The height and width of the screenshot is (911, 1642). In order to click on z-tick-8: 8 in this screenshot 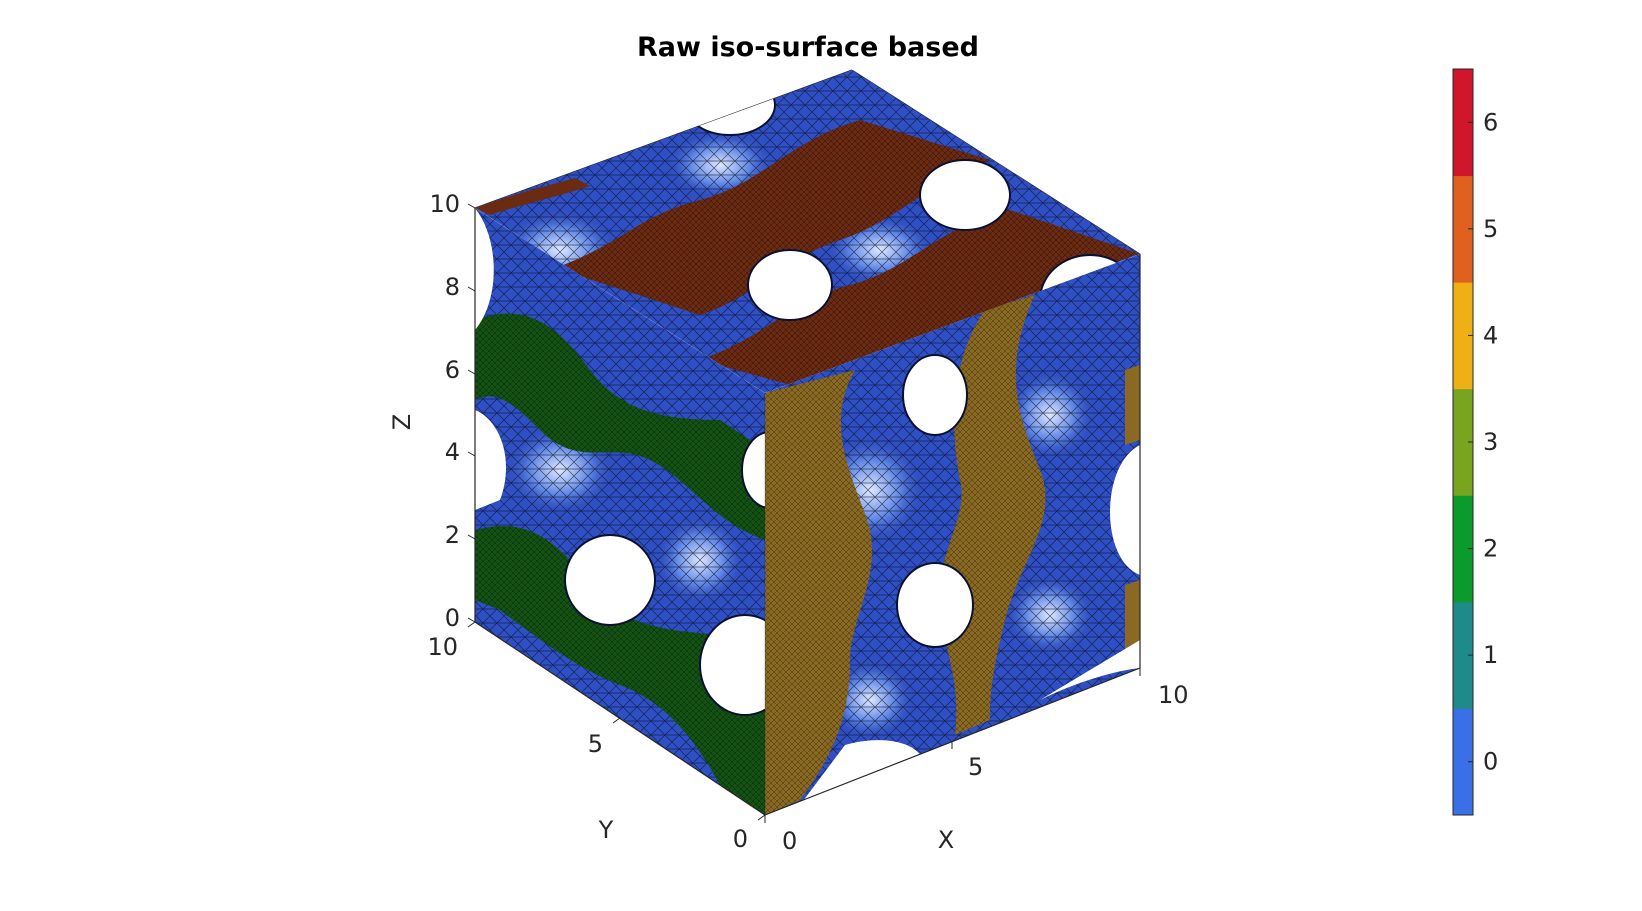, I will do `click(452, 287)`.